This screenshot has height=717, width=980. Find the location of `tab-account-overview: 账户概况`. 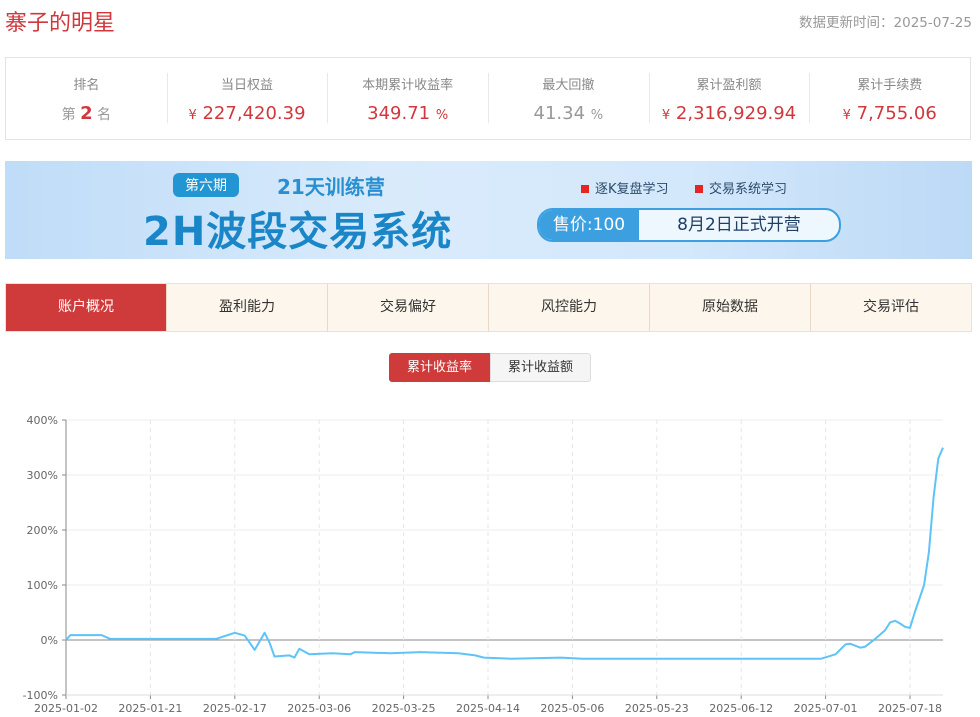

tab-account-overview: 账户概况 is located at coordinates (86, 307).